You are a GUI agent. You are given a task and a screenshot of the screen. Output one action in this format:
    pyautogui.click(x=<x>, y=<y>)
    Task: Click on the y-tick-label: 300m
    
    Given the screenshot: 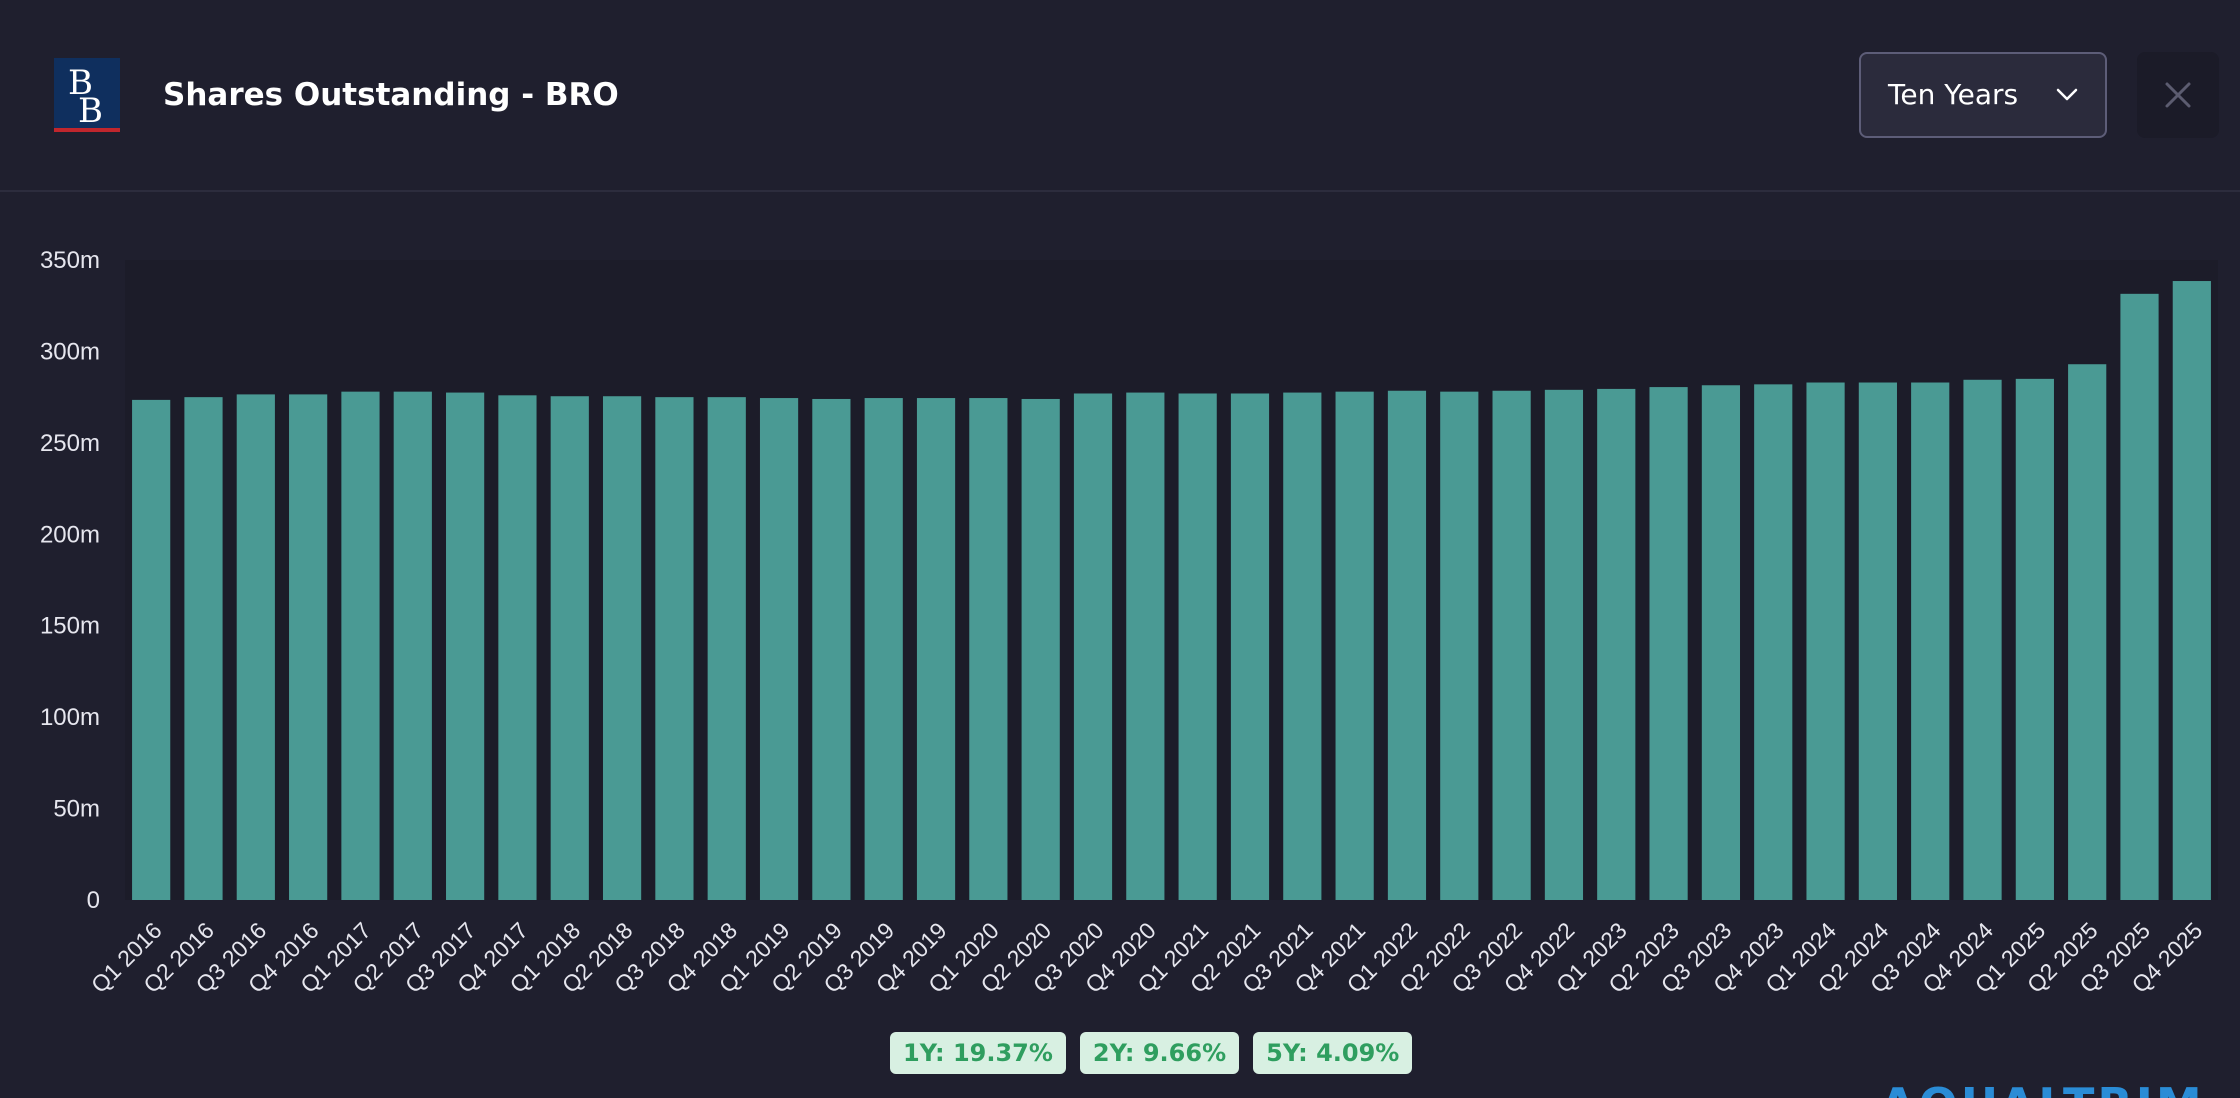 What is the action you would take?
    pyautogui.click(x=70, y=351)
    